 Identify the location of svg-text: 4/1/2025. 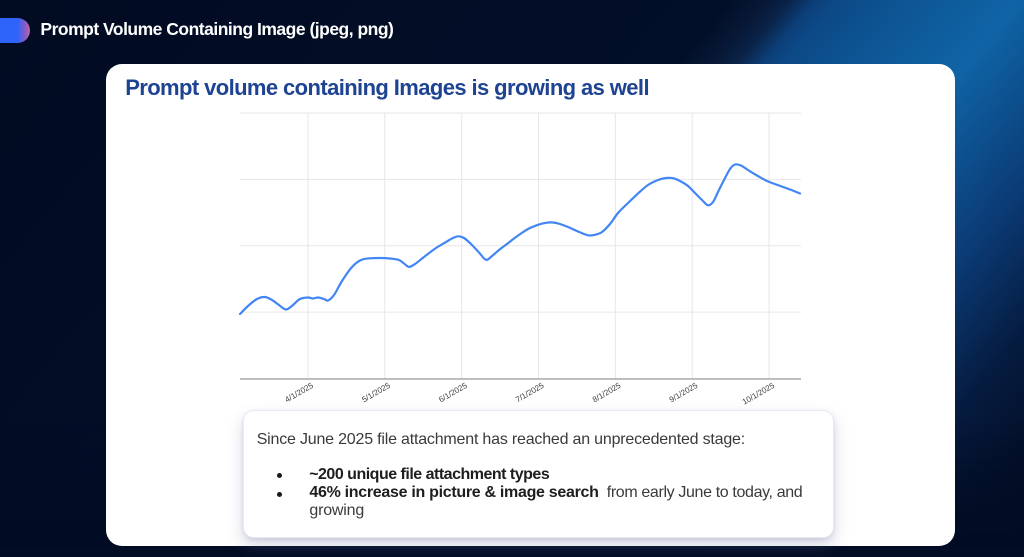
(299, 393).